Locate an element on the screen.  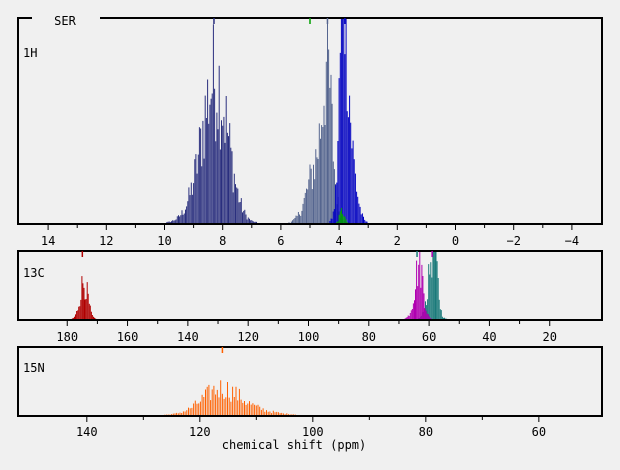
x-tick-label: 160 is located at coordinates (128, 337).